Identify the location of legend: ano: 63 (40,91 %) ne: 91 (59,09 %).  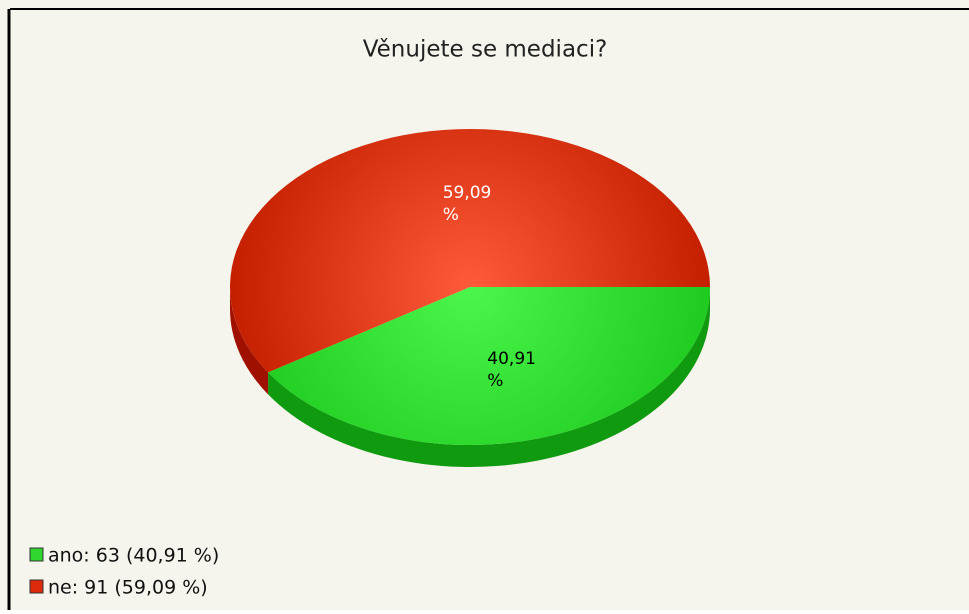
(124, 572).